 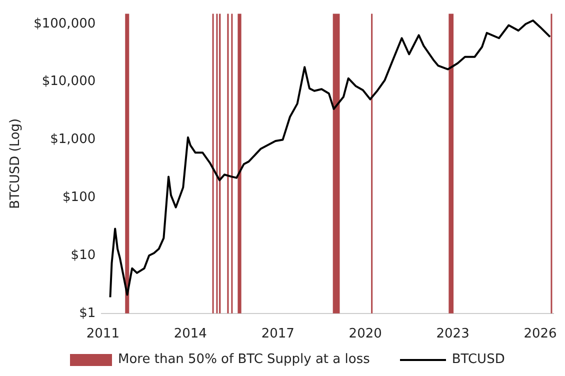 I want to click on x-tick-label: 2014, so click(x=190, y=334).